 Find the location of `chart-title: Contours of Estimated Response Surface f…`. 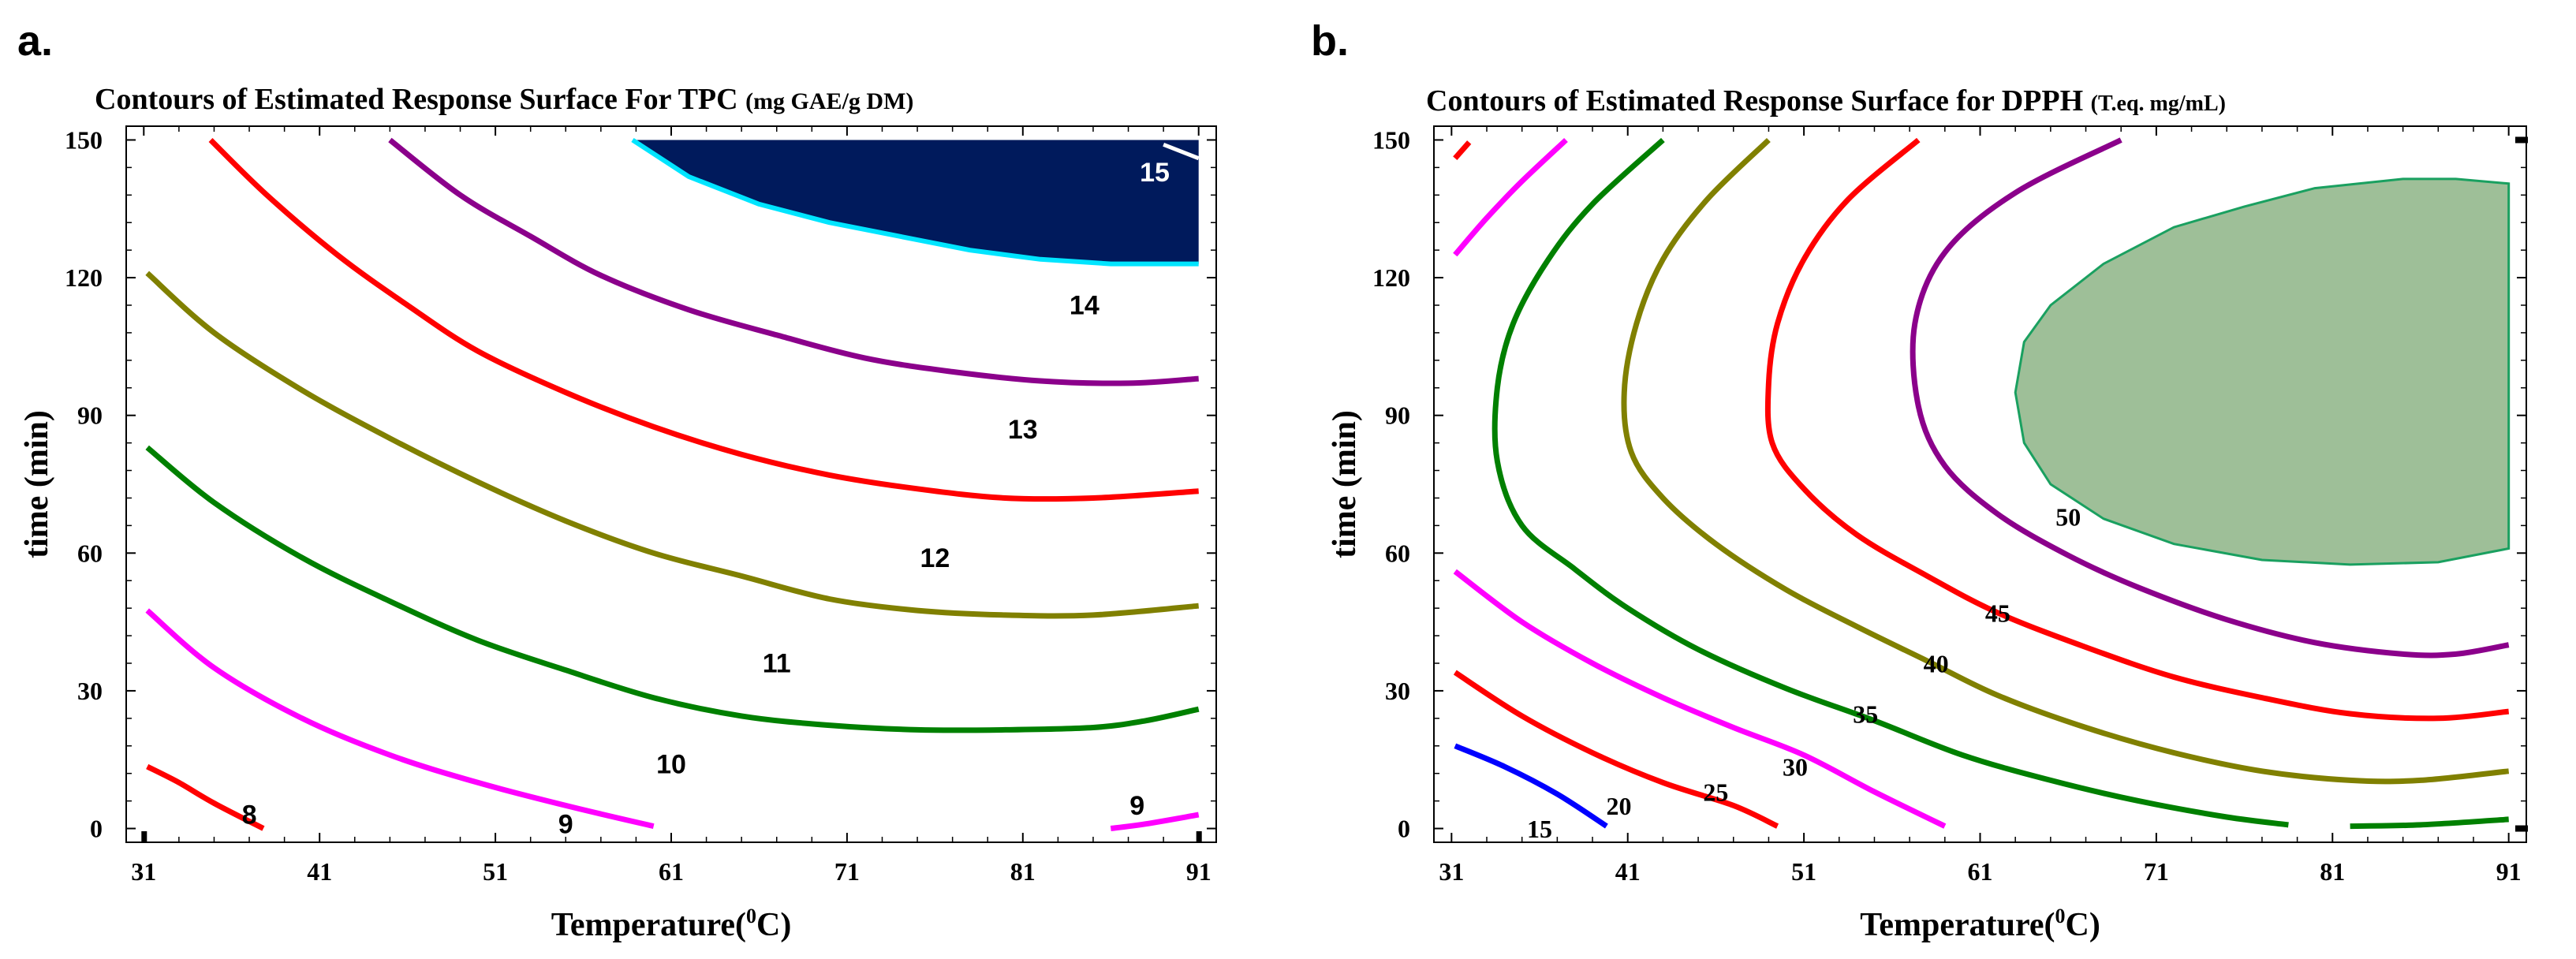

chart-title: Contours of Estimated Response Surface f… is located at coordinates (1826, 101).